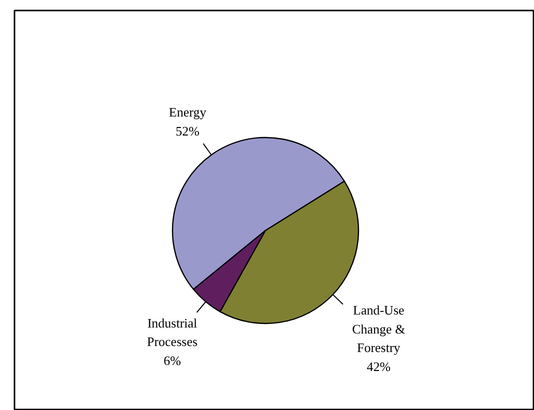 The image size is (534, 410). I want to click on data-label: 6%, so click(173, 360).